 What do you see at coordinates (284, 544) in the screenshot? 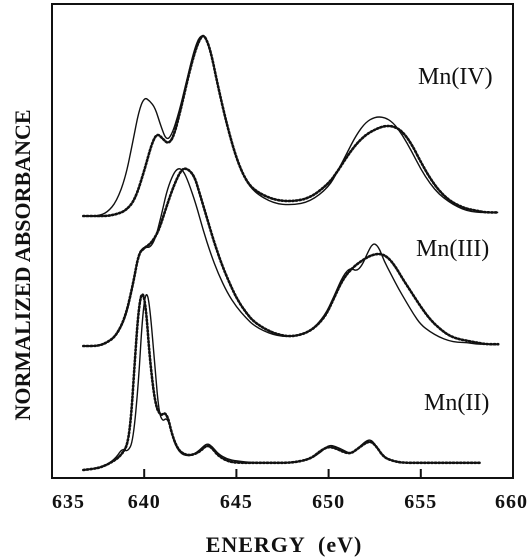
I see `x-axis-label: ENERGY (eV)` at bounding box center [284, 544].